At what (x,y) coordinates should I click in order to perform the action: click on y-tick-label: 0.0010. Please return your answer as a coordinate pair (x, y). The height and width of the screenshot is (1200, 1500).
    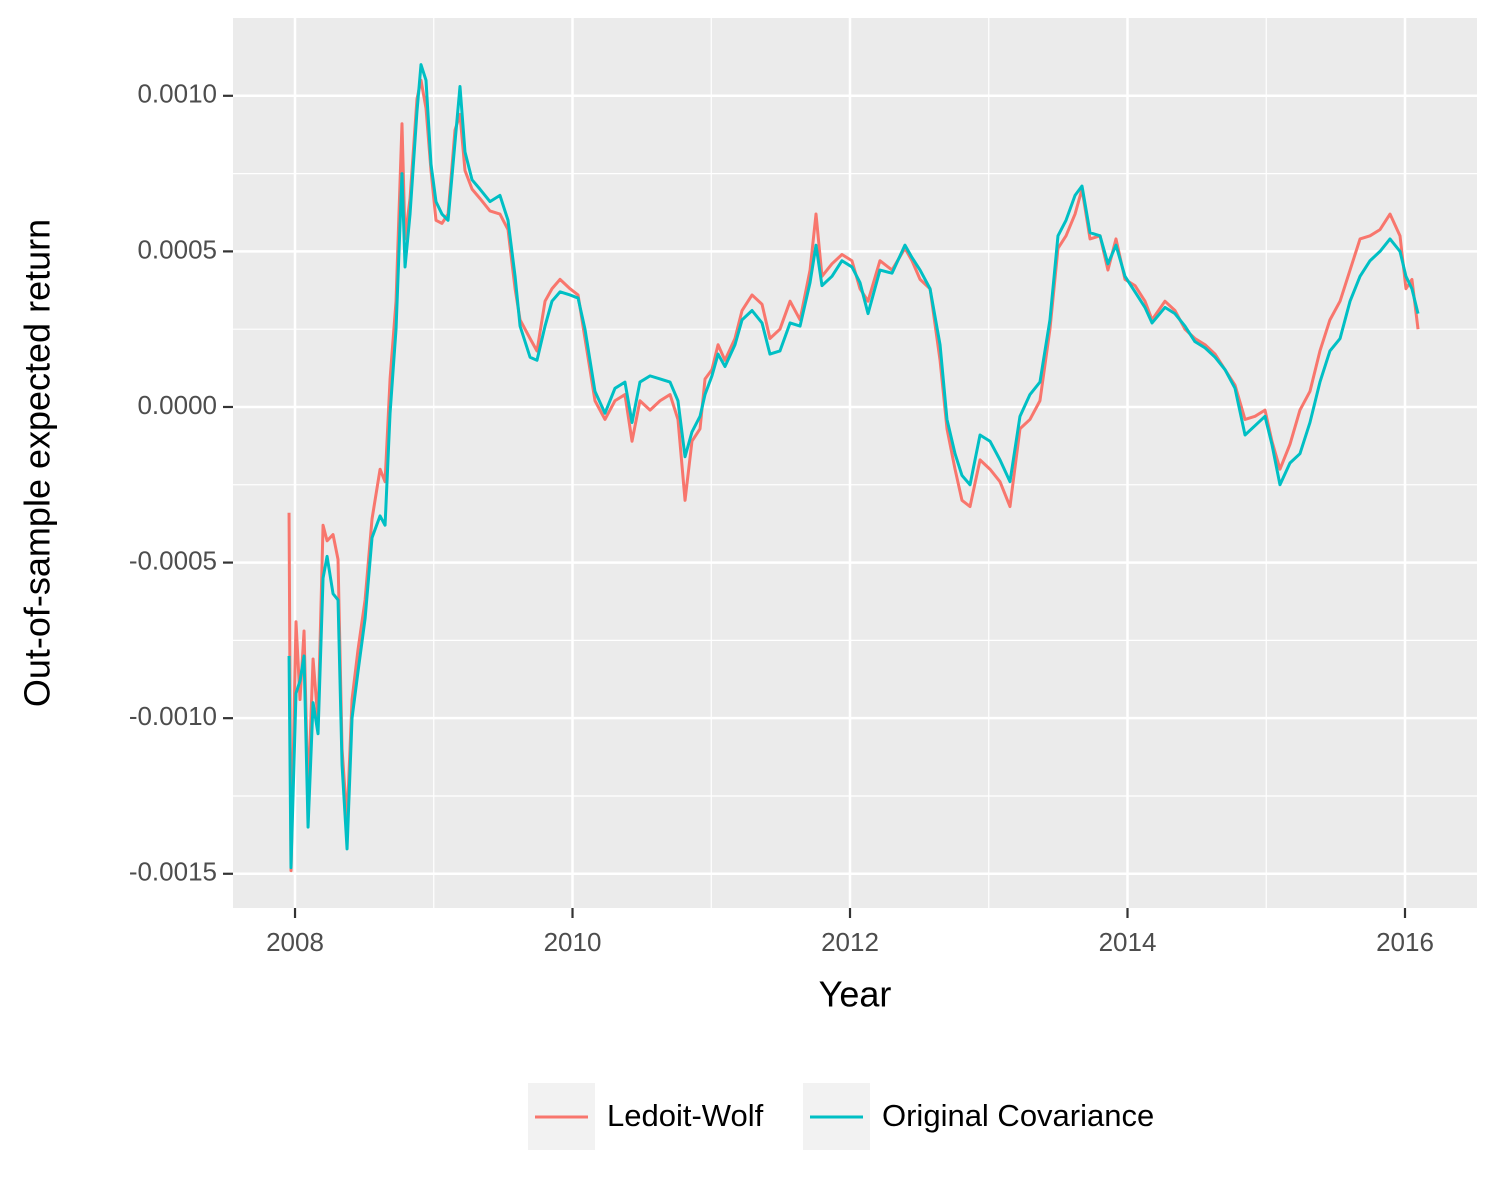
    Looking at the image, I should click on (177, 94).